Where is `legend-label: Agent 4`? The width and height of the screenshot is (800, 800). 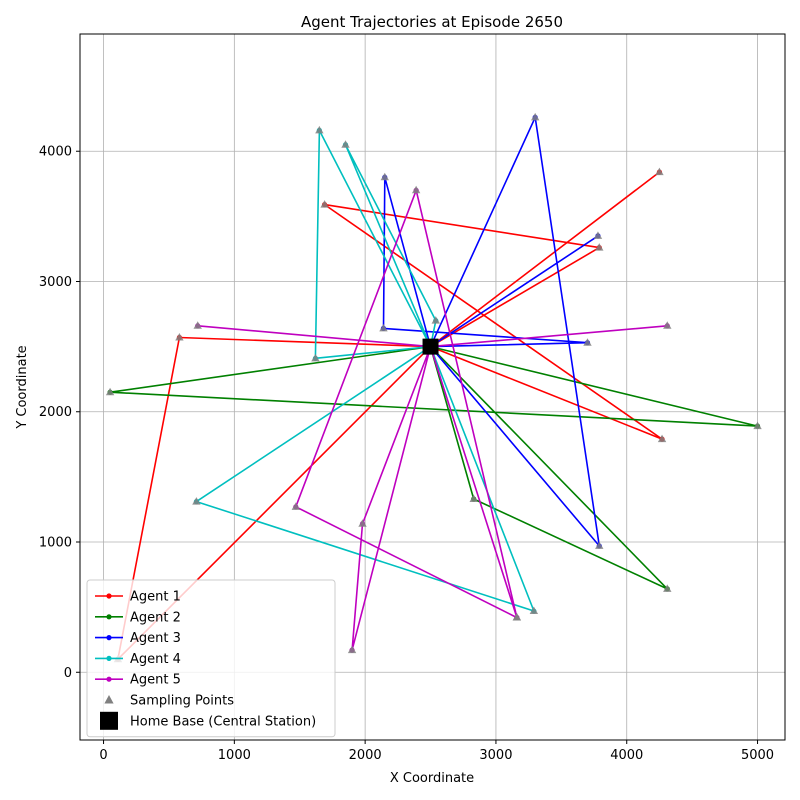 legend-label: Agent 4 is located at coordinates (155, 659).